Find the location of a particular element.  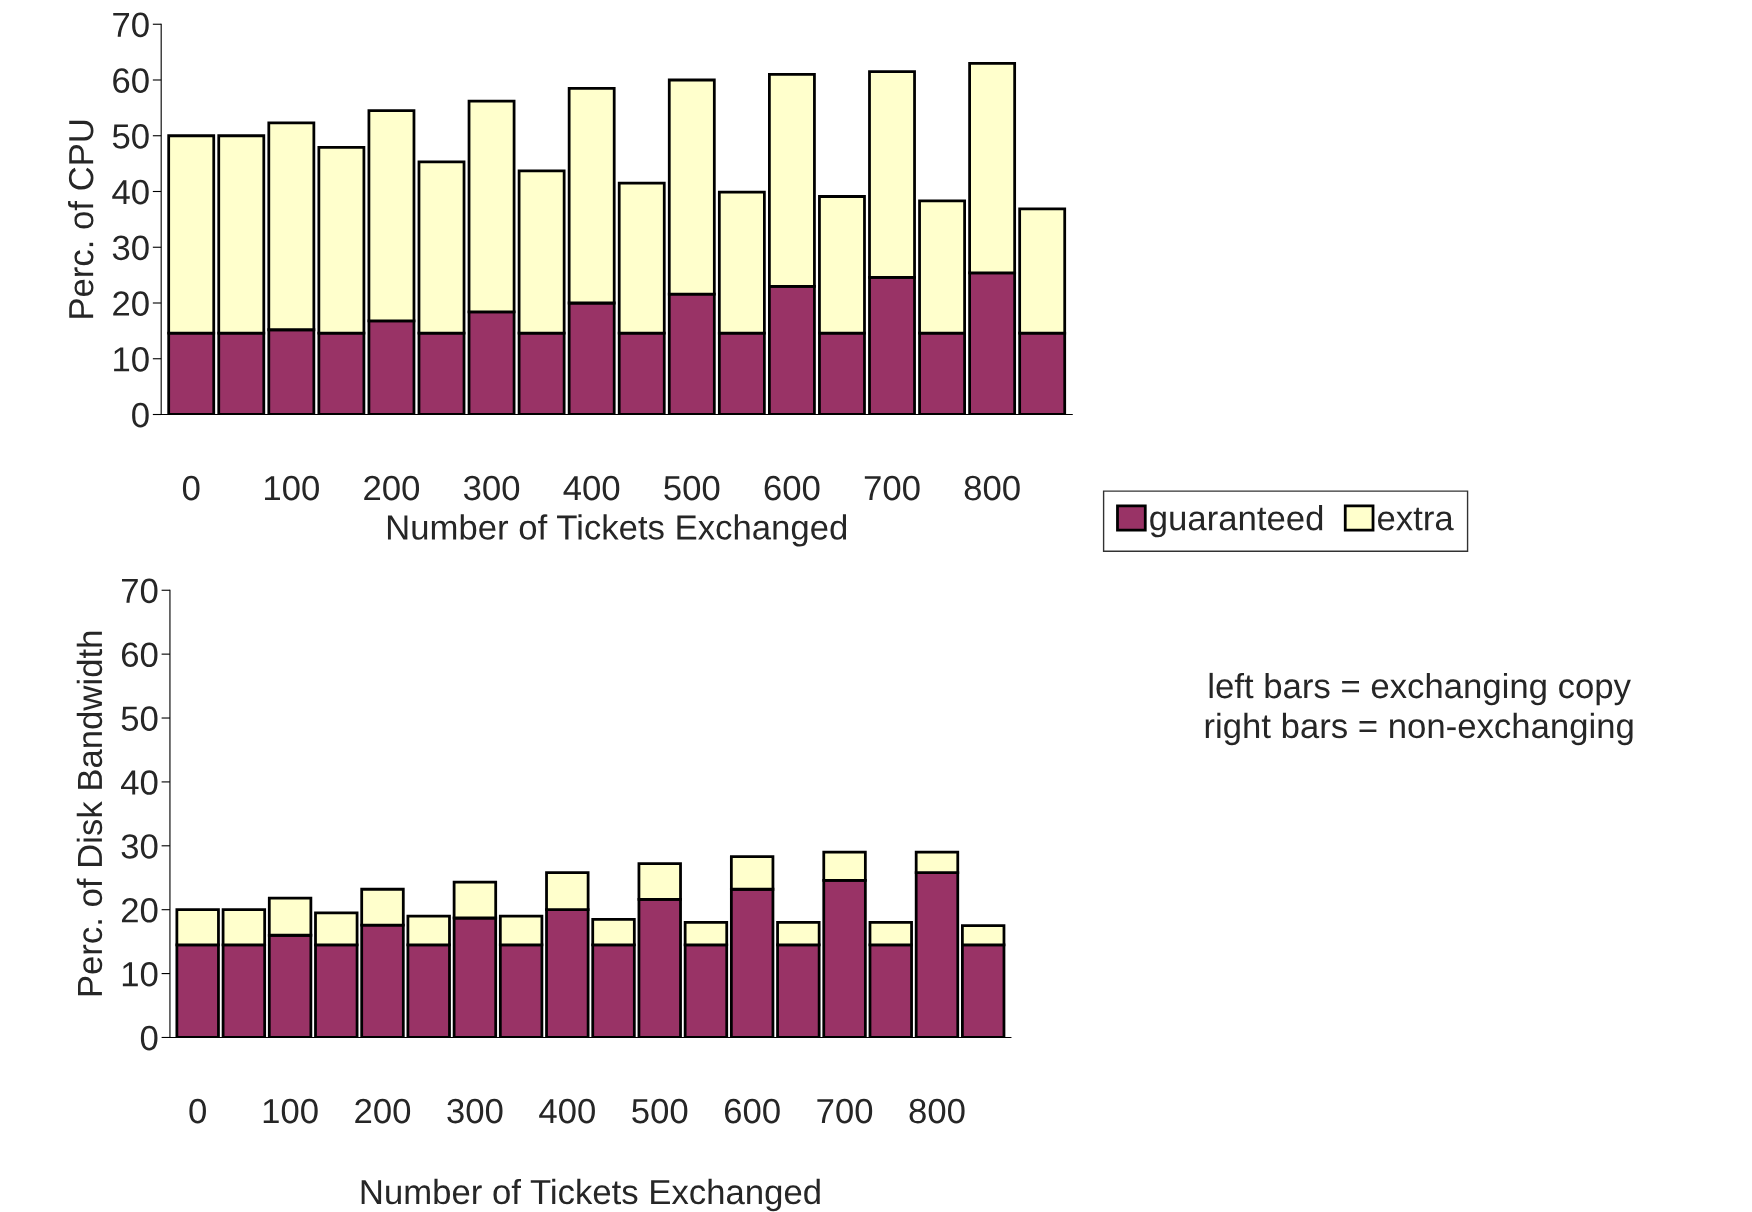

text: left bars = exchanging copy right bars = non-exchanging is located at coordinates (1419, 709).